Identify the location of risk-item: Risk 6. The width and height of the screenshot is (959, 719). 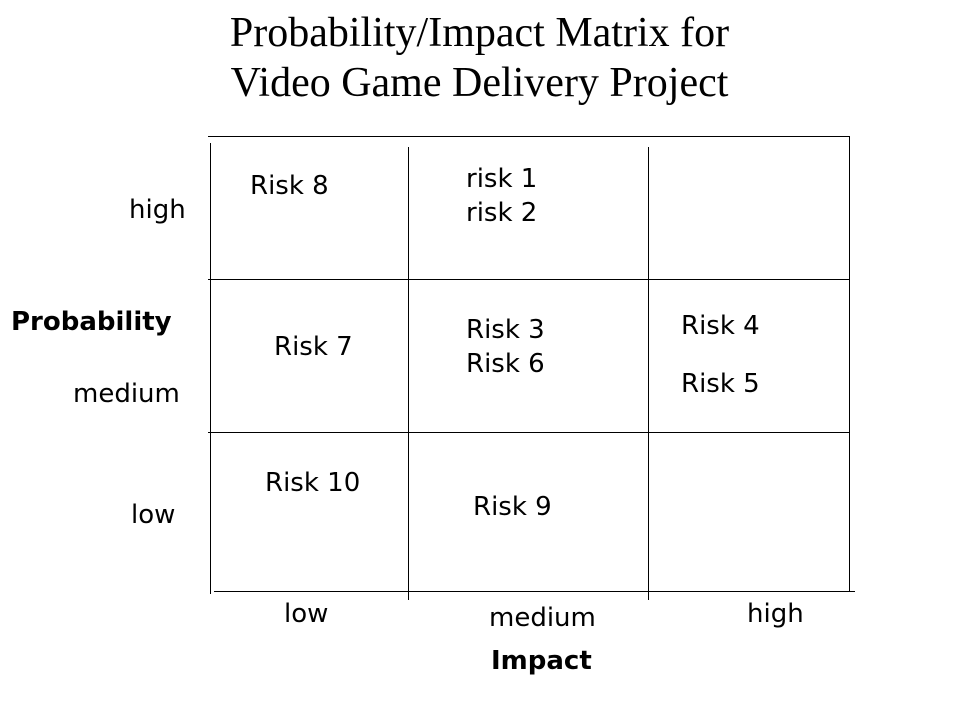
(505, 364).